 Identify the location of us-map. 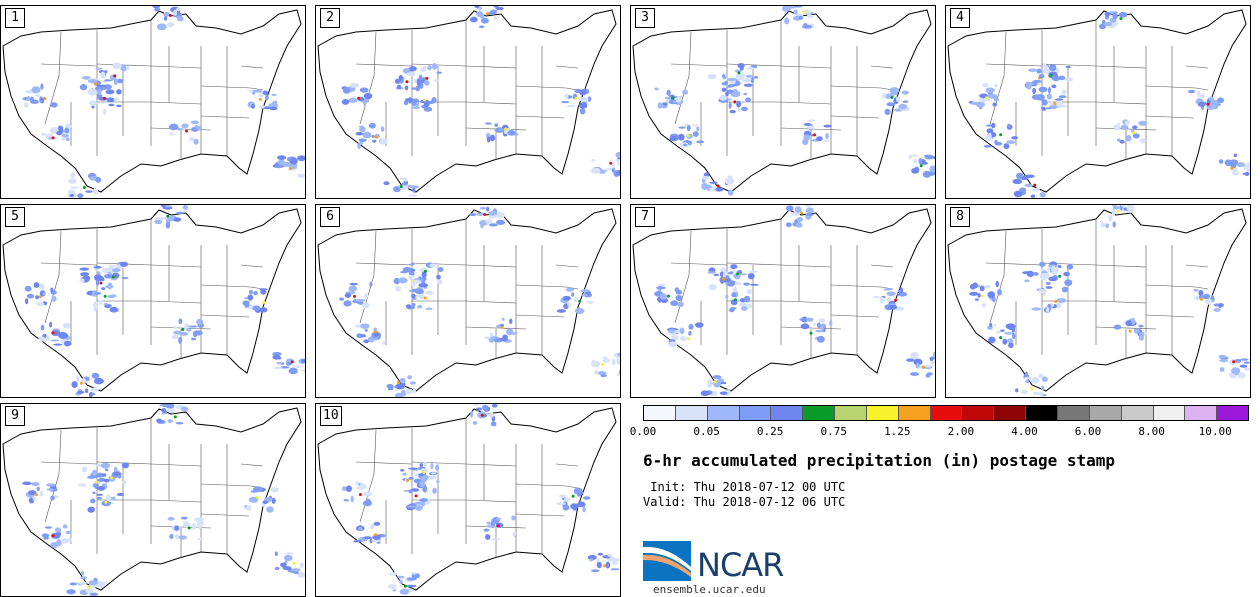
(468, 499).